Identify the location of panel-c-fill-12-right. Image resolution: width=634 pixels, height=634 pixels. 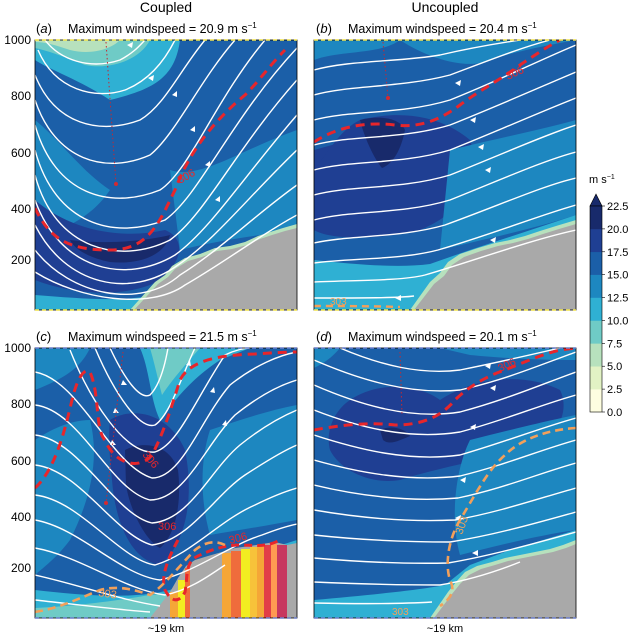
(249, 470).